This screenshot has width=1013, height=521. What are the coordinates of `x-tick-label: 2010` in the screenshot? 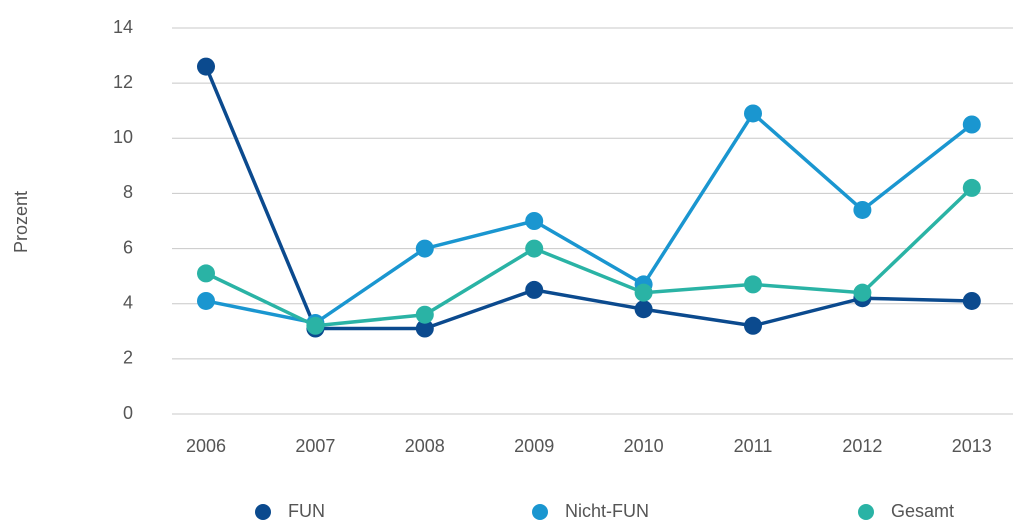 It's located at (644, 446).